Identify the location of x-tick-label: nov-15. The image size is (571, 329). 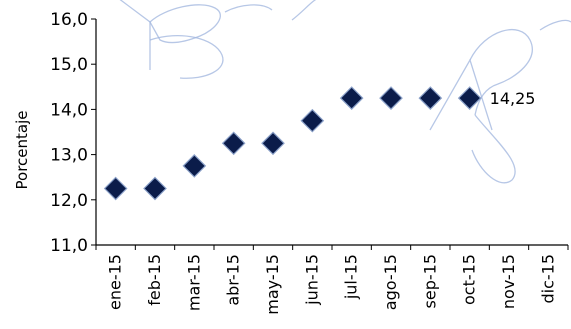
(508, 281).